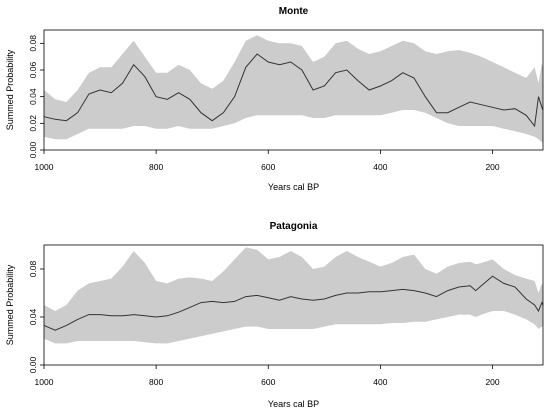 This screenshot has height=413, width=550. I want to click on monte-x-tick-label: 200, so click(492, 167).